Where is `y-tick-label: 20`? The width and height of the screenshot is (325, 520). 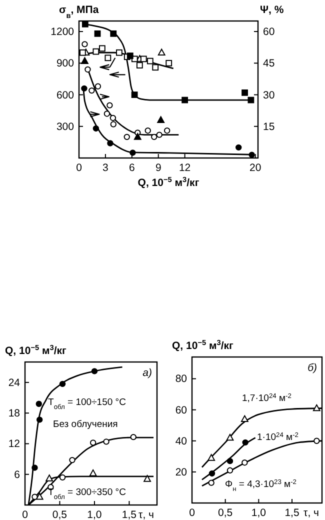
y-tick-label: 20 is located at coordinates (181, 472).